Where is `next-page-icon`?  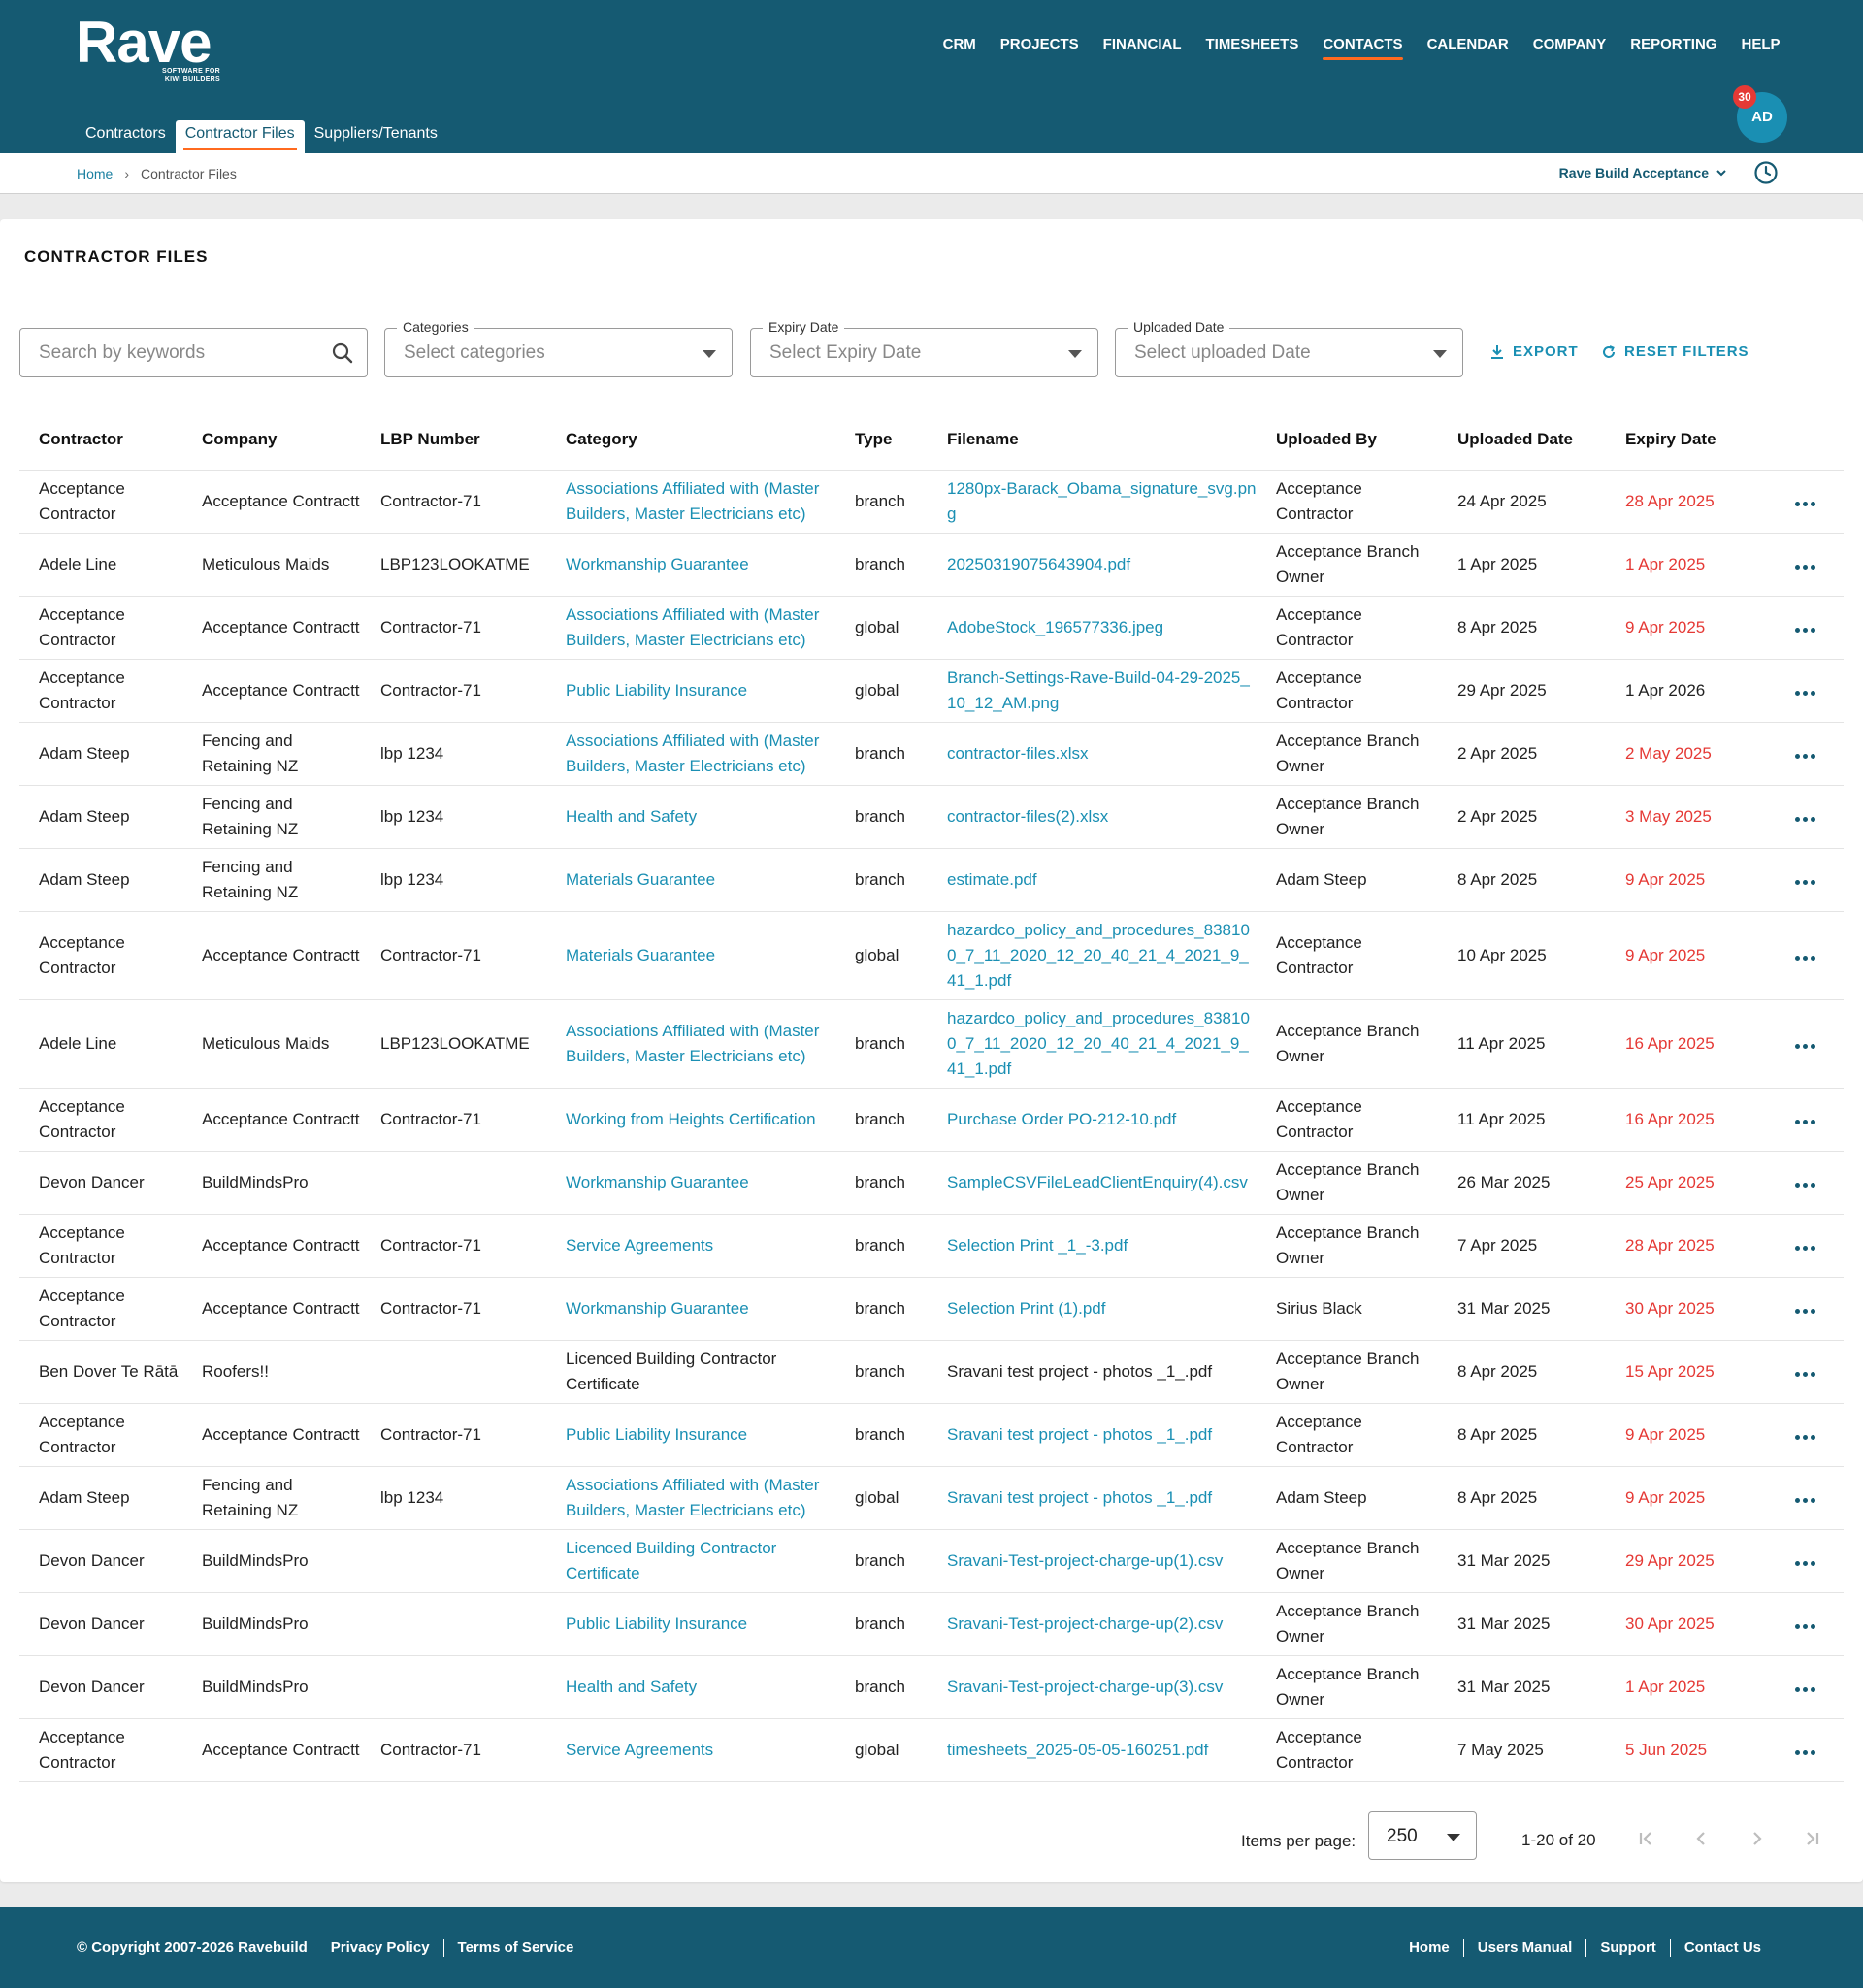 next-page-icon is located at coordinates (1757, 1838).